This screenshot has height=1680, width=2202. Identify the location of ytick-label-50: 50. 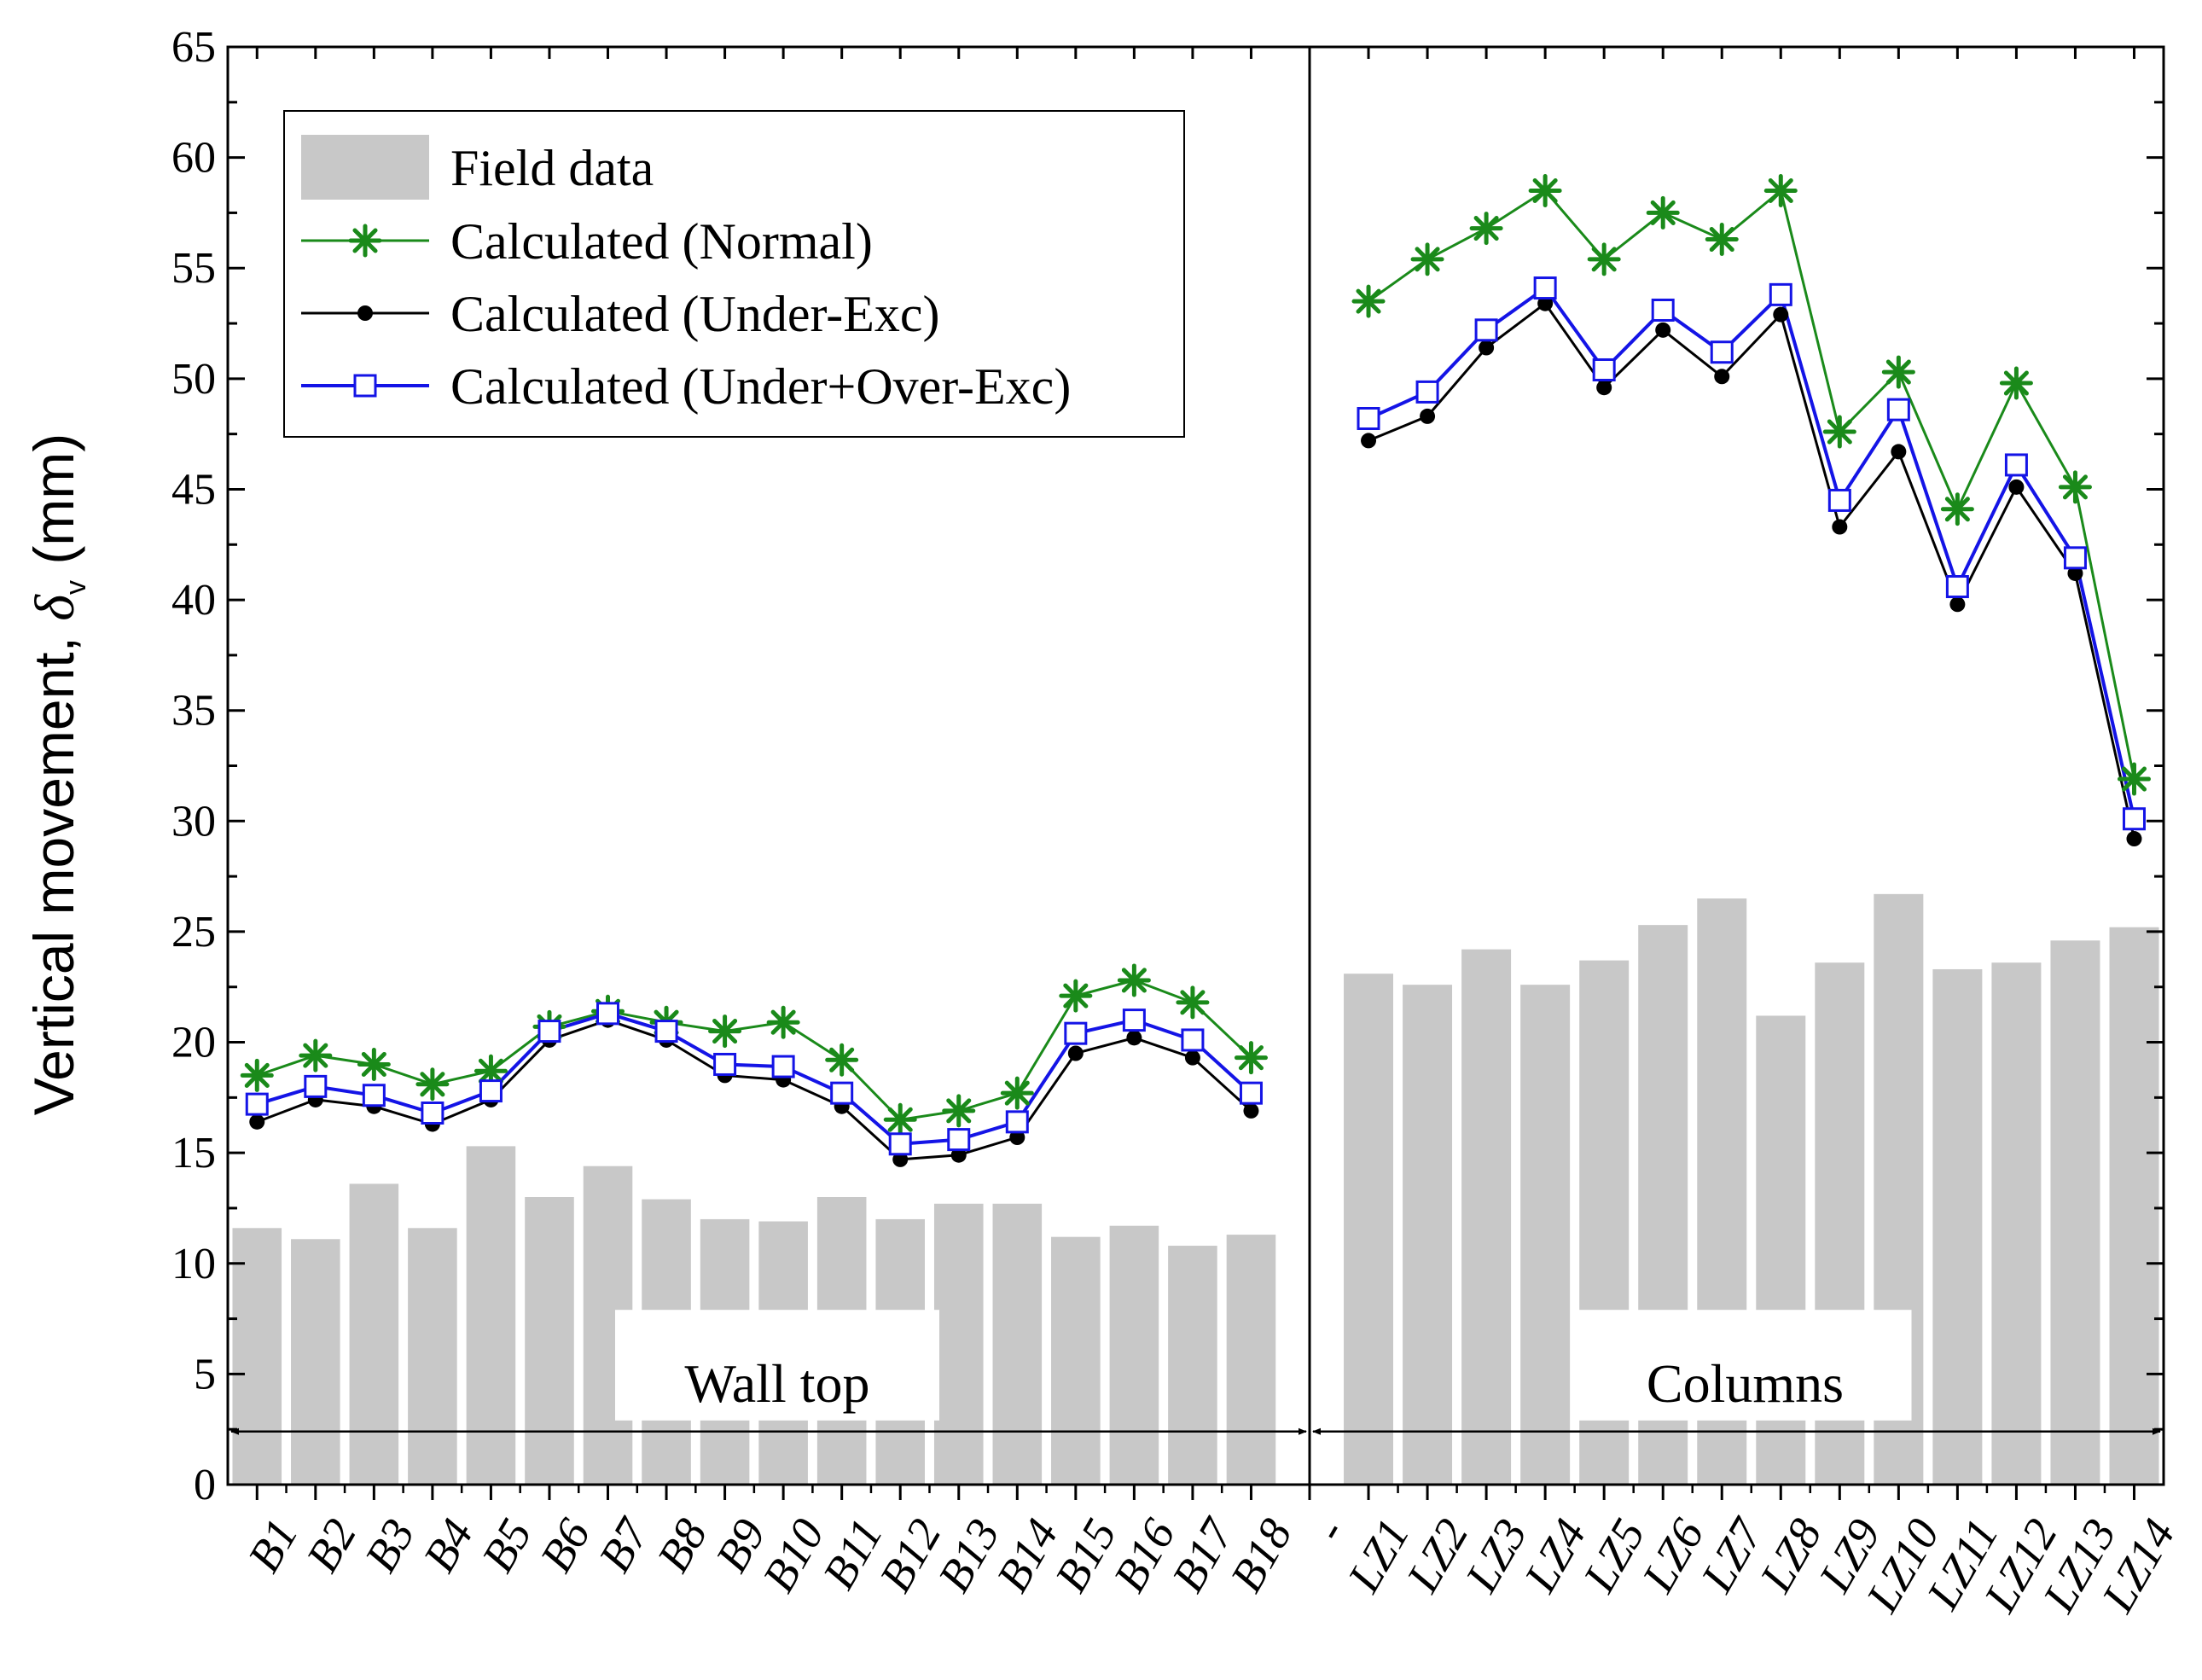
(193, 380).